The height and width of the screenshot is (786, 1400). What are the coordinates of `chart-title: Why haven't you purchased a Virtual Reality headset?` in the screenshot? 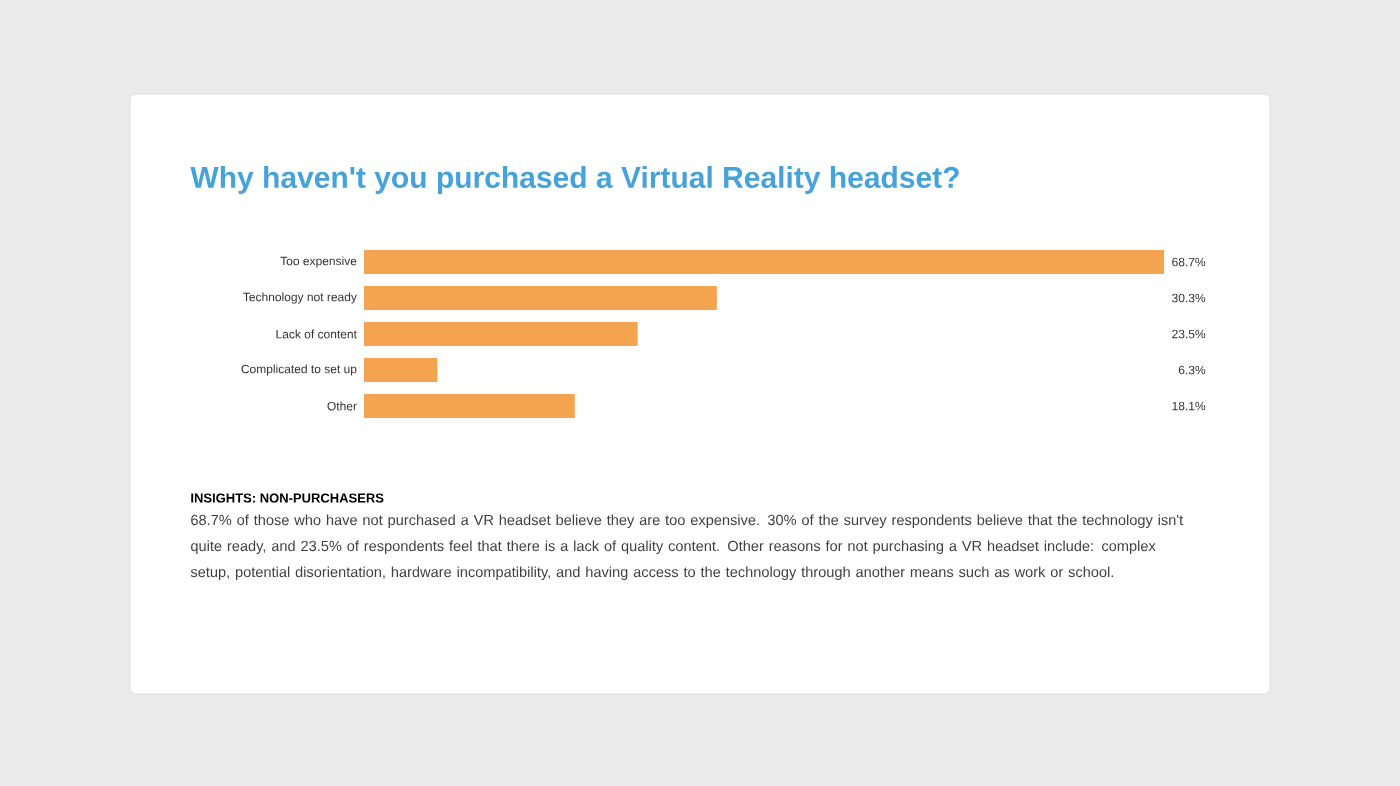 It's located at (574, 180).